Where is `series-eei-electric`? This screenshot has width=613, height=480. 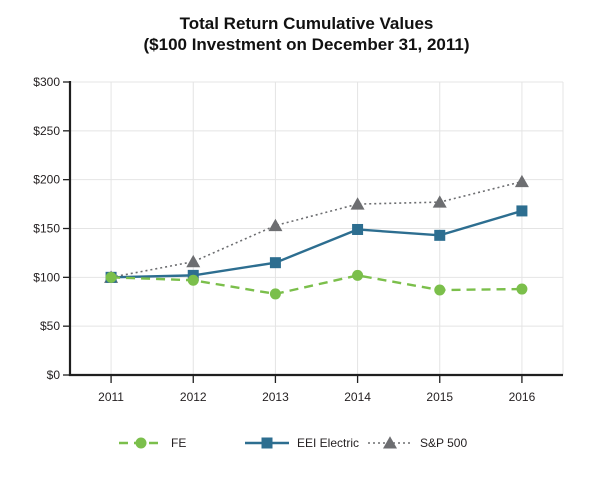 series-eei-electric is located at coordinates (316, 244).